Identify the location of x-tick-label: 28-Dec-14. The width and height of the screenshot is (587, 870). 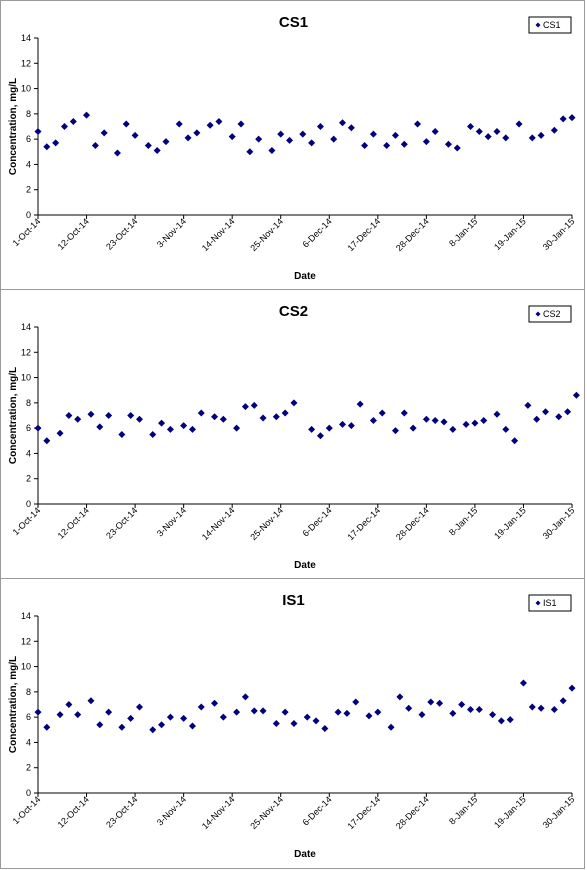
(412, 234).